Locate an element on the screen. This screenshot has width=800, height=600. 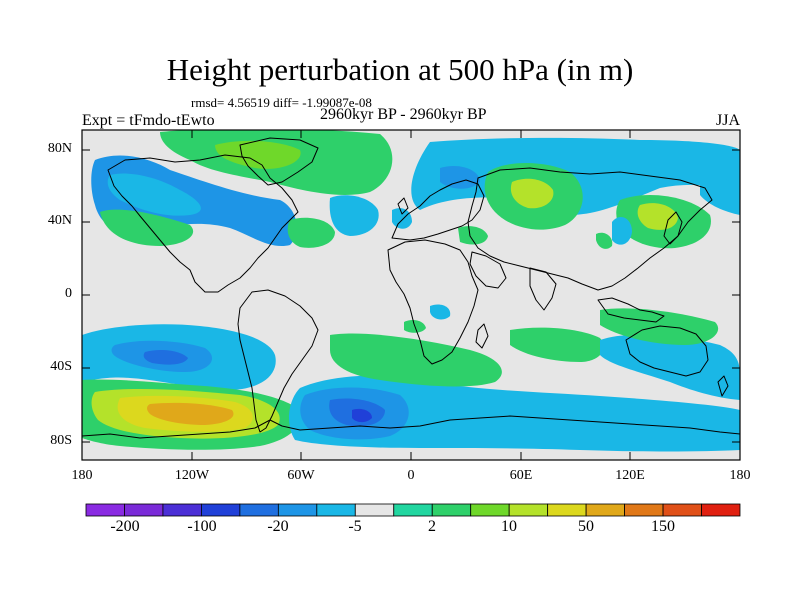
lon-tick-label: 120W is located at coordinates (192, 475).